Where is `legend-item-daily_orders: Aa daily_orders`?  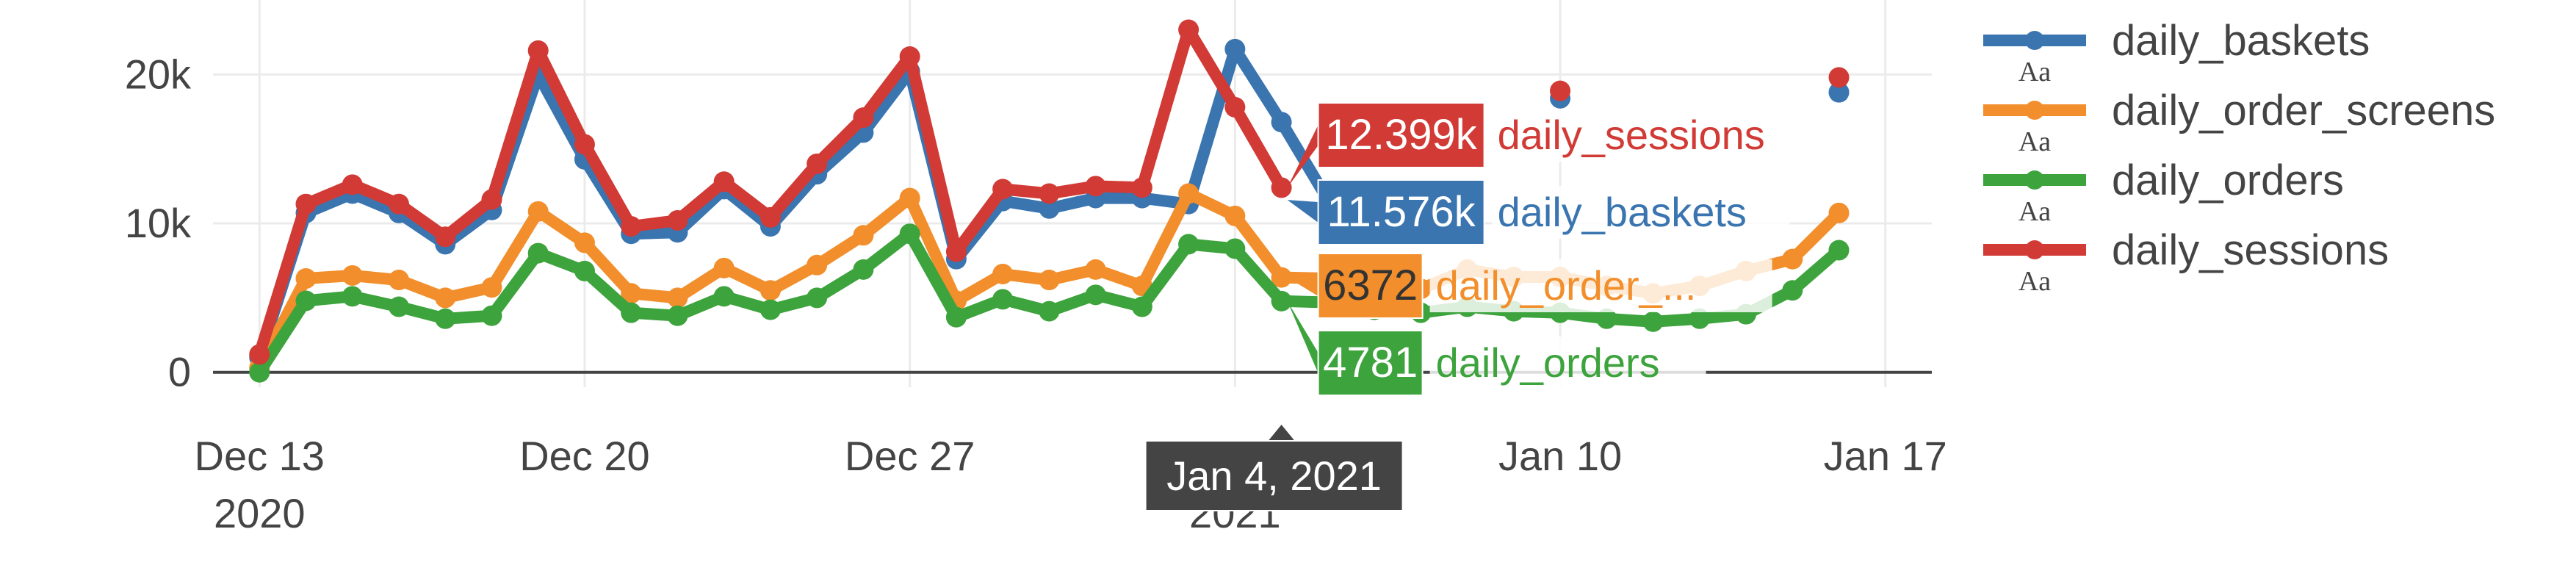 legend-item-daily_orders: Aa daily_orders is located at coordinates (2163, 191).